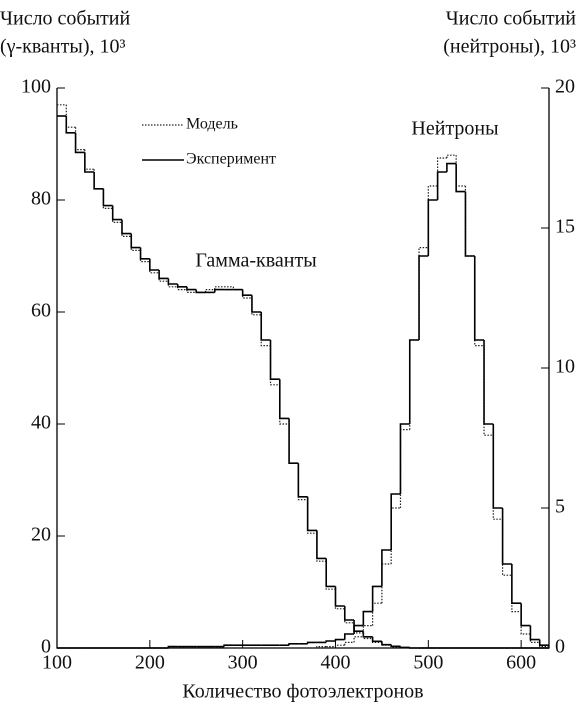  What do you see at coordinates (255, 261) in the screenshot?
I see `annotation: Гамма-кванты` at bounding box center [255, 261].